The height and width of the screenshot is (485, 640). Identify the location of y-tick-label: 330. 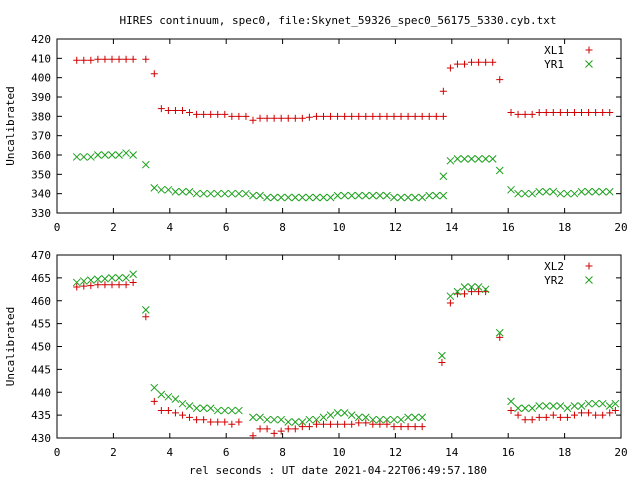
(41, 213).